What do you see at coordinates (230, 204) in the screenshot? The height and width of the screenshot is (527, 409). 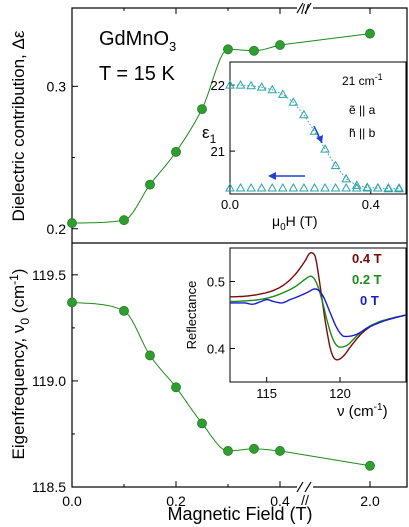 I see `inset-x-tick-label: 0.0` at bounding box center [230, 204].